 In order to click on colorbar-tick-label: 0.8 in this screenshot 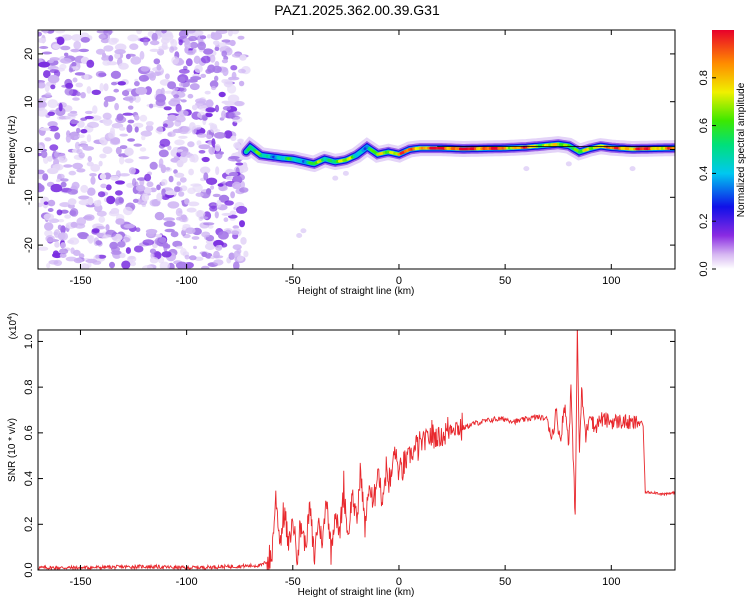, I will do `click(704, 77)`.